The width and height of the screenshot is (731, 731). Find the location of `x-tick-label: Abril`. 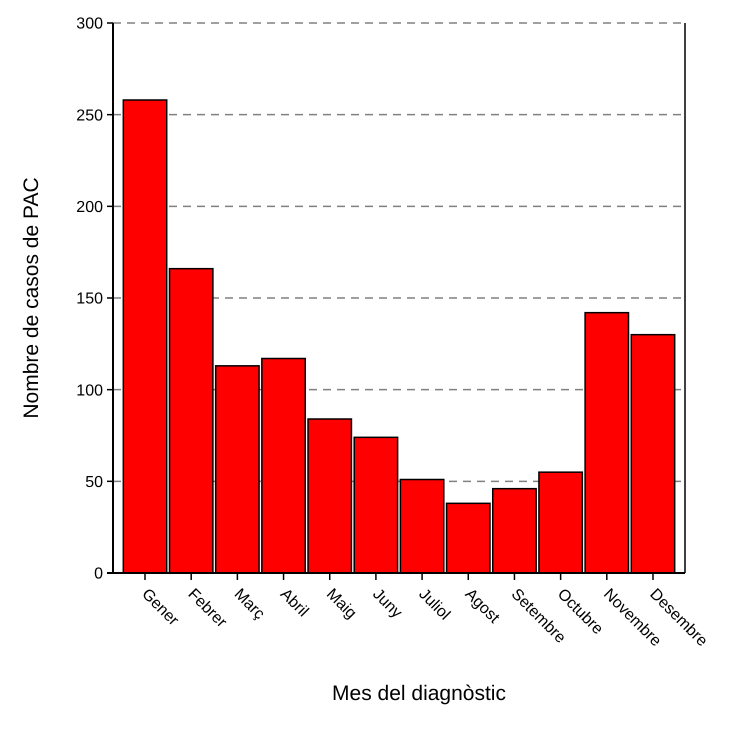

x-tick-label: Abril is located at coordinates (294, 603).